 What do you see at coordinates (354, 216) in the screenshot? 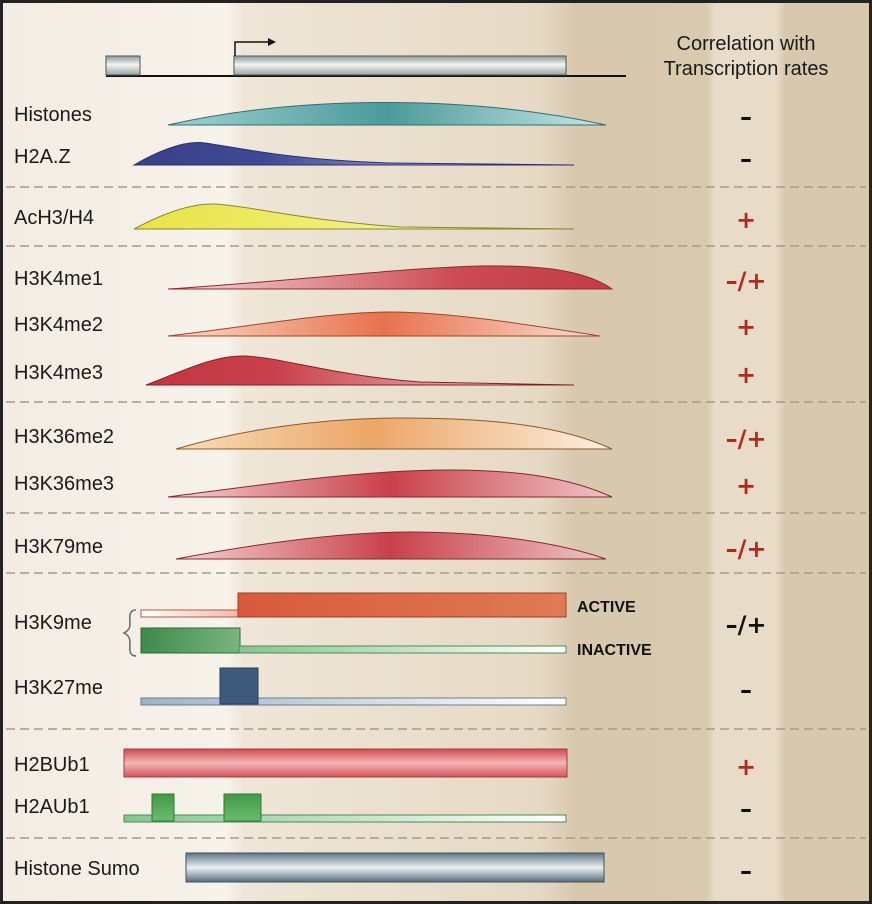
I see `profile-ach3-h4` at bounding box center [354, 216].